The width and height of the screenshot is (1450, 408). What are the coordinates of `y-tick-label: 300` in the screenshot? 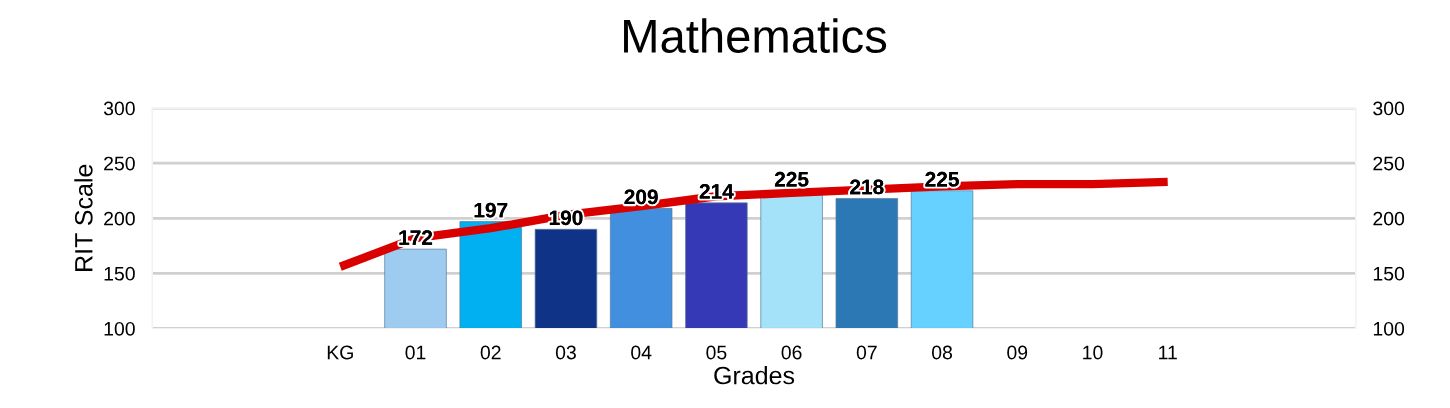 It's located at (119, 108).